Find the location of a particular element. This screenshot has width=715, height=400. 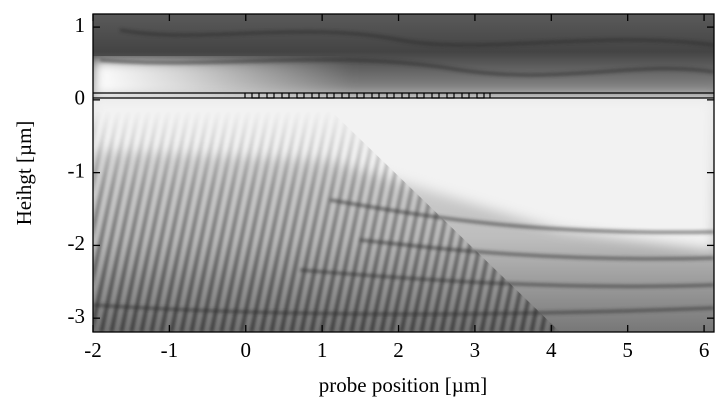

y-tick-label: -3 is located at coordinates (77, 316).